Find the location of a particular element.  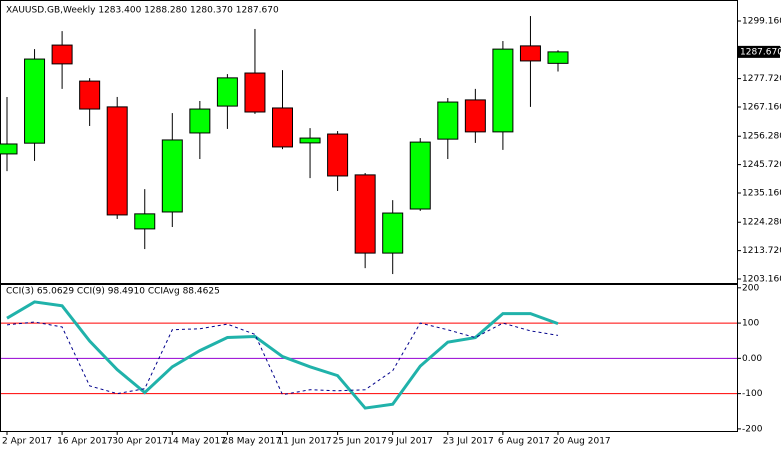

y-tick-label: 1213.720 is located at coordinates (761, 251).